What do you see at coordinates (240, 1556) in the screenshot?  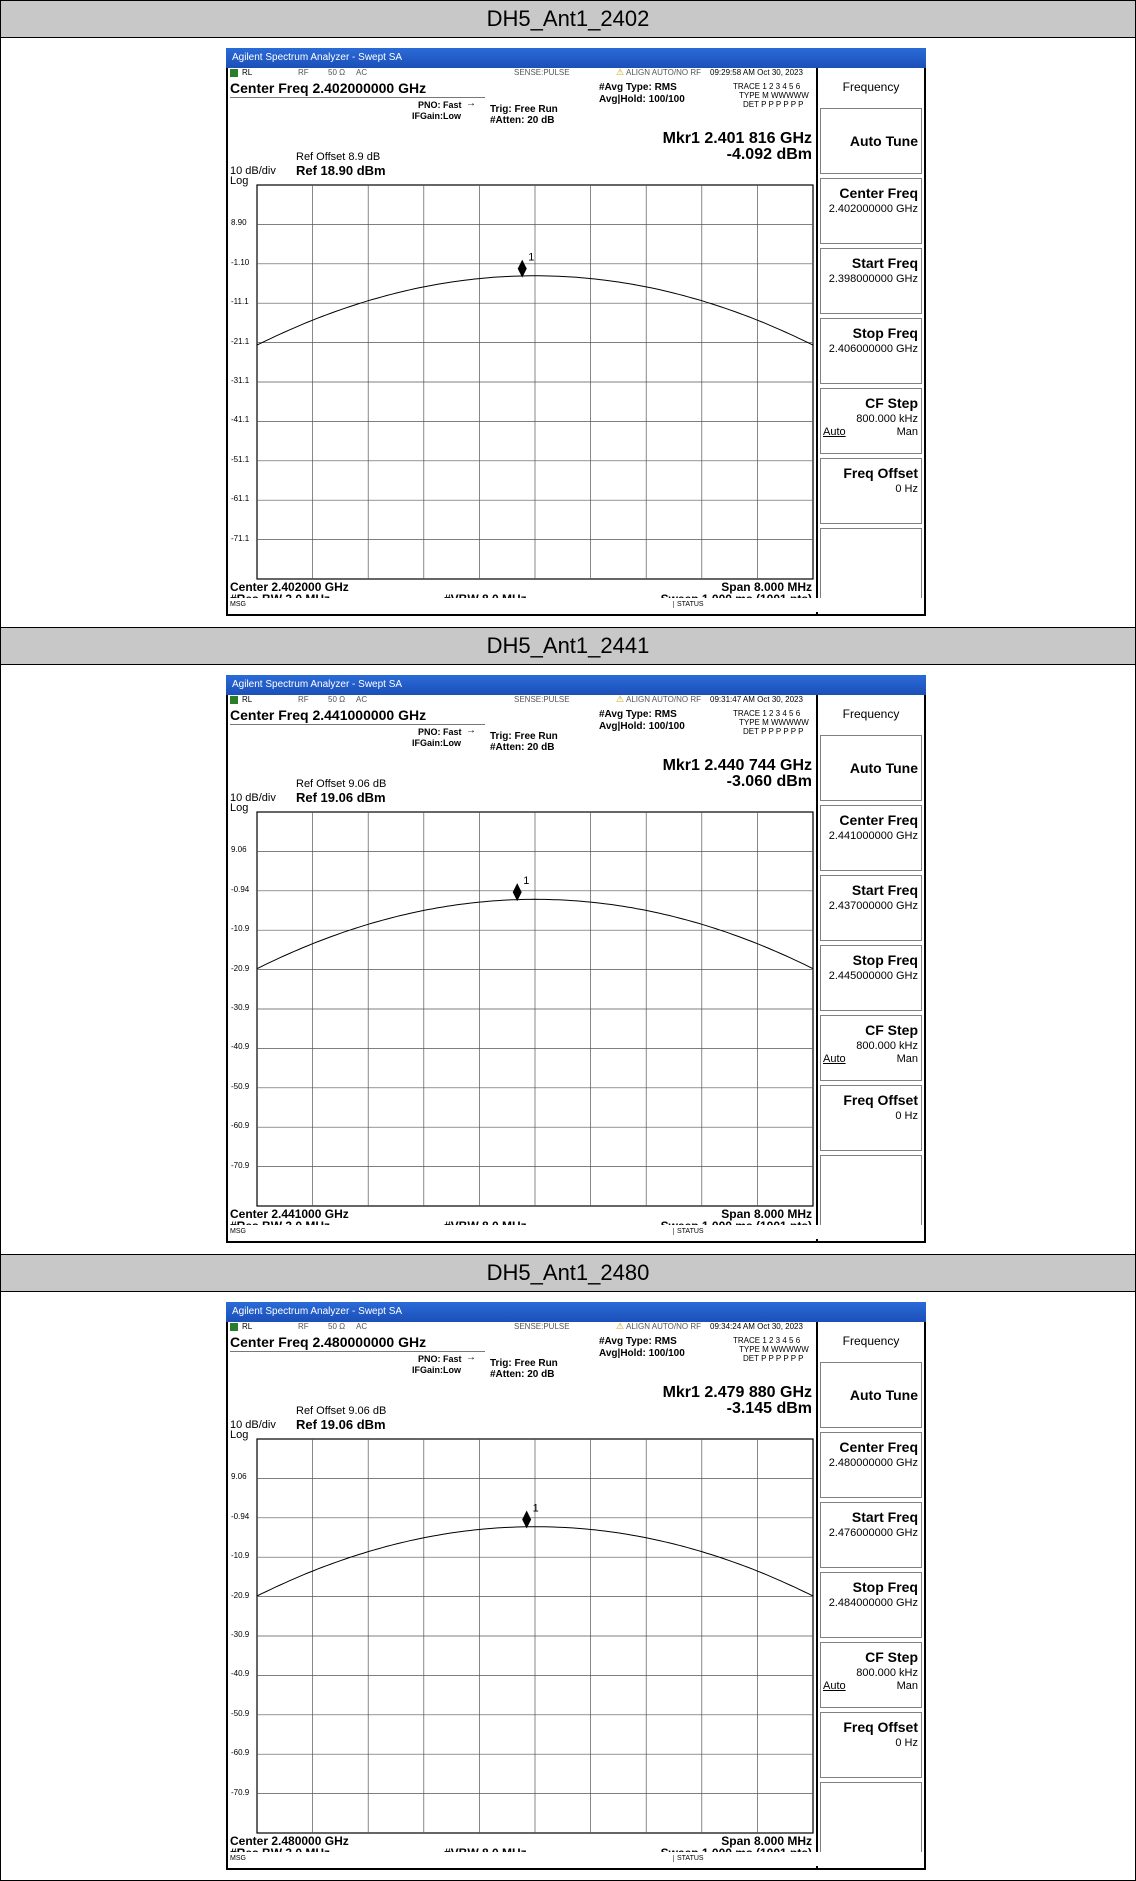 I see `y-tick-label: -10.9` at bounding box center [240, 1556].